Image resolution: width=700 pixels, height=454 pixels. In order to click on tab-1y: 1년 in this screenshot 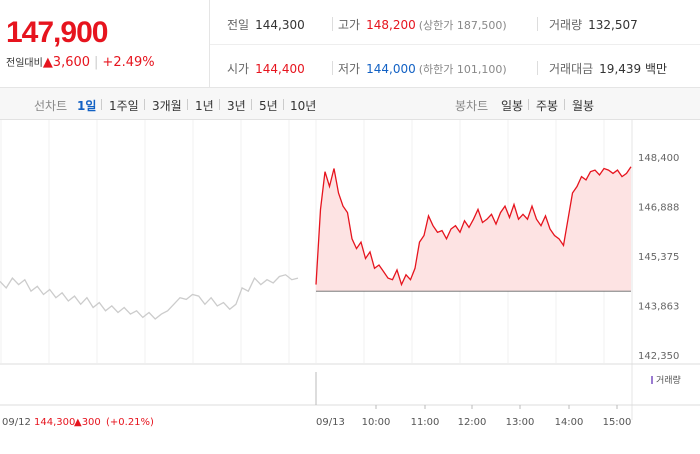, I will do `click(204, 106)`.